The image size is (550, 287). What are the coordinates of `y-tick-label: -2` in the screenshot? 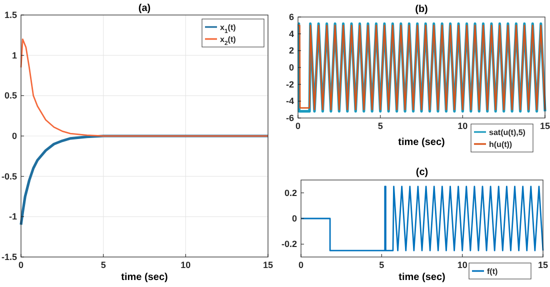 It's located at (290, 84).